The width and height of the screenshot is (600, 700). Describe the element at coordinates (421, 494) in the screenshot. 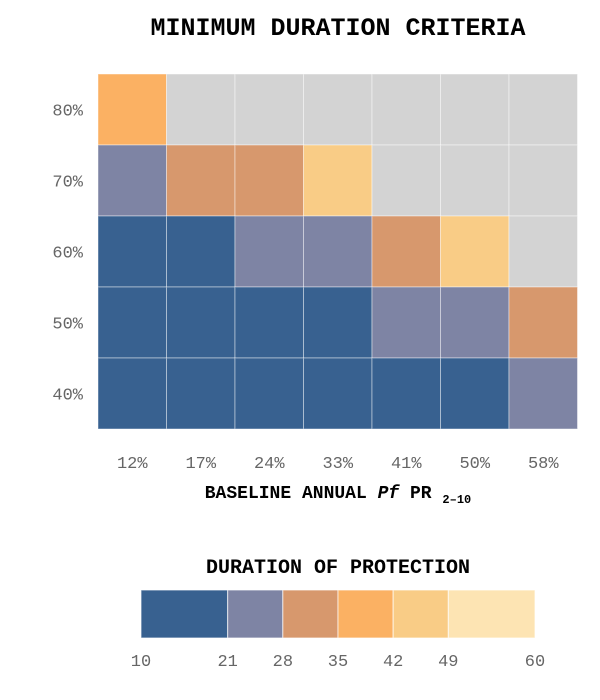

I see `x-axis-label-suffix: PR` at that location.